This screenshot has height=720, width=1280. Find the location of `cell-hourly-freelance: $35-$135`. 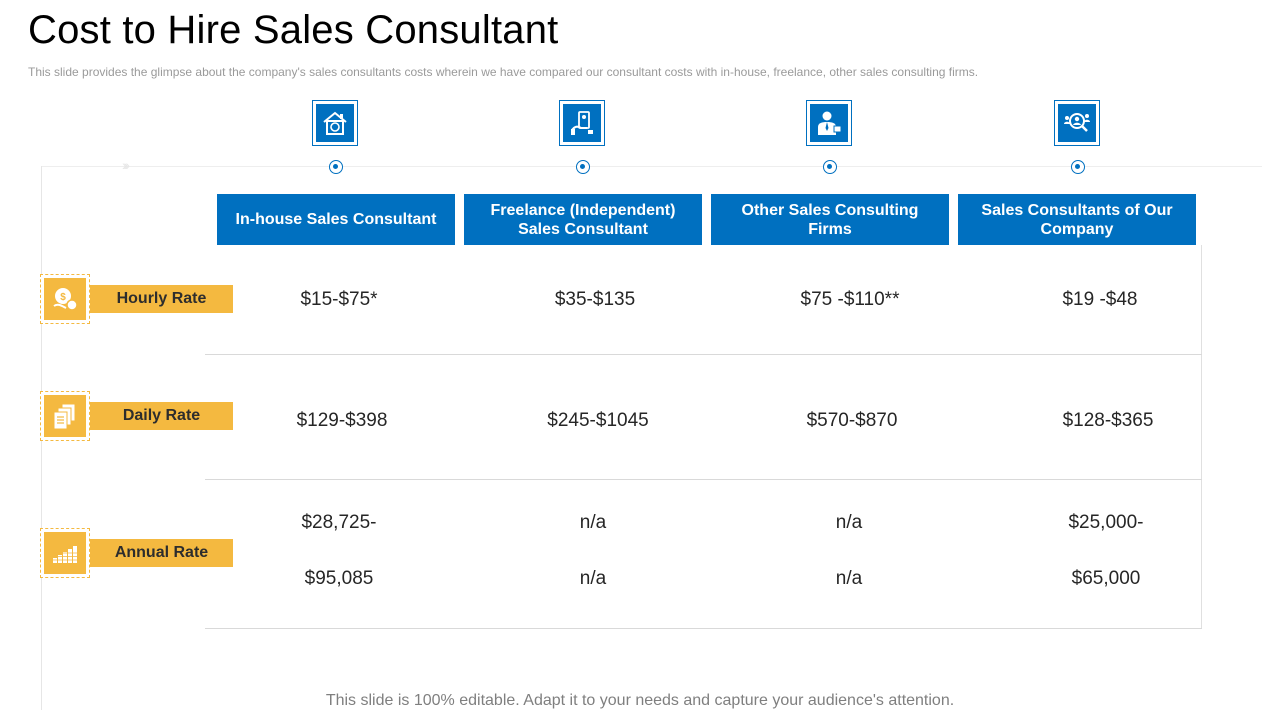

cell-hourly-freelance: $35-$135 is located at coordinates (595, 299).